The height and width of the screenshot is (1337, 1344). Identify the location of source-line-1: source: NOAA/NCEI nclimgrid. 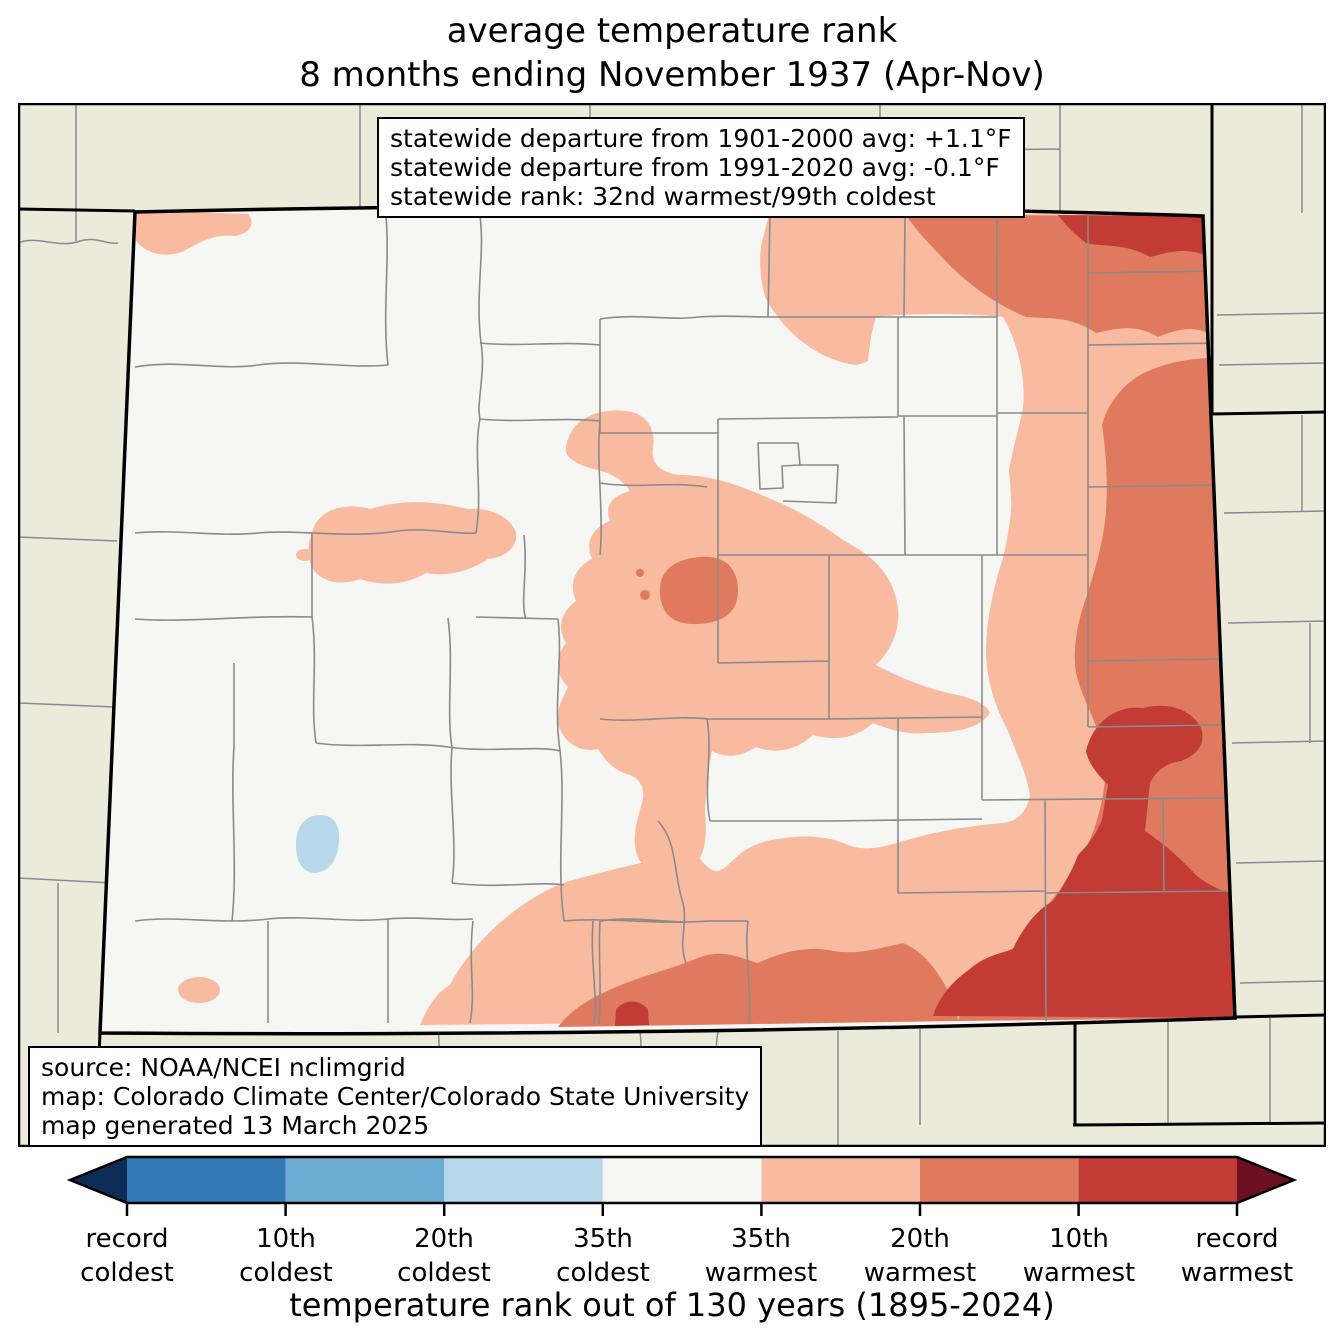
(223, 1067).